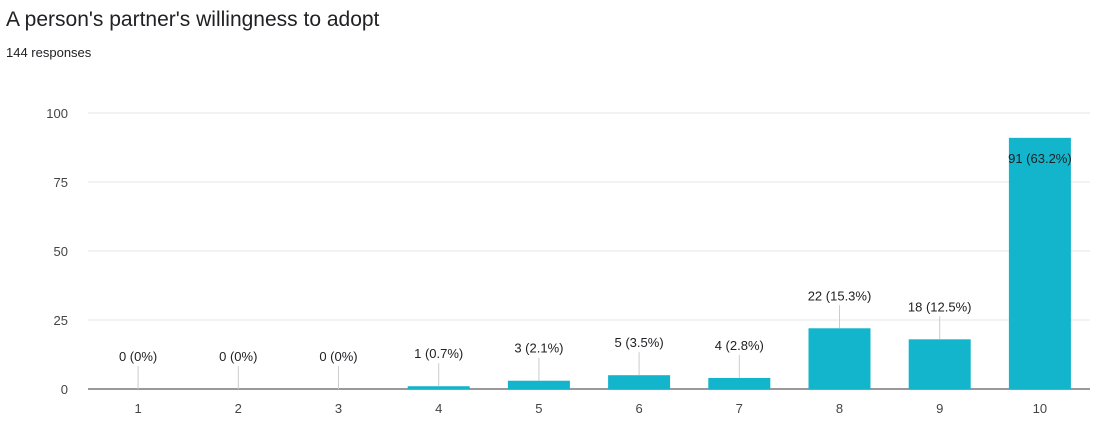 The image size is (1097, 421). Describe the element at coordinates (64, 389) in the screenshot. I see `y-tick-label: 0` at that location.